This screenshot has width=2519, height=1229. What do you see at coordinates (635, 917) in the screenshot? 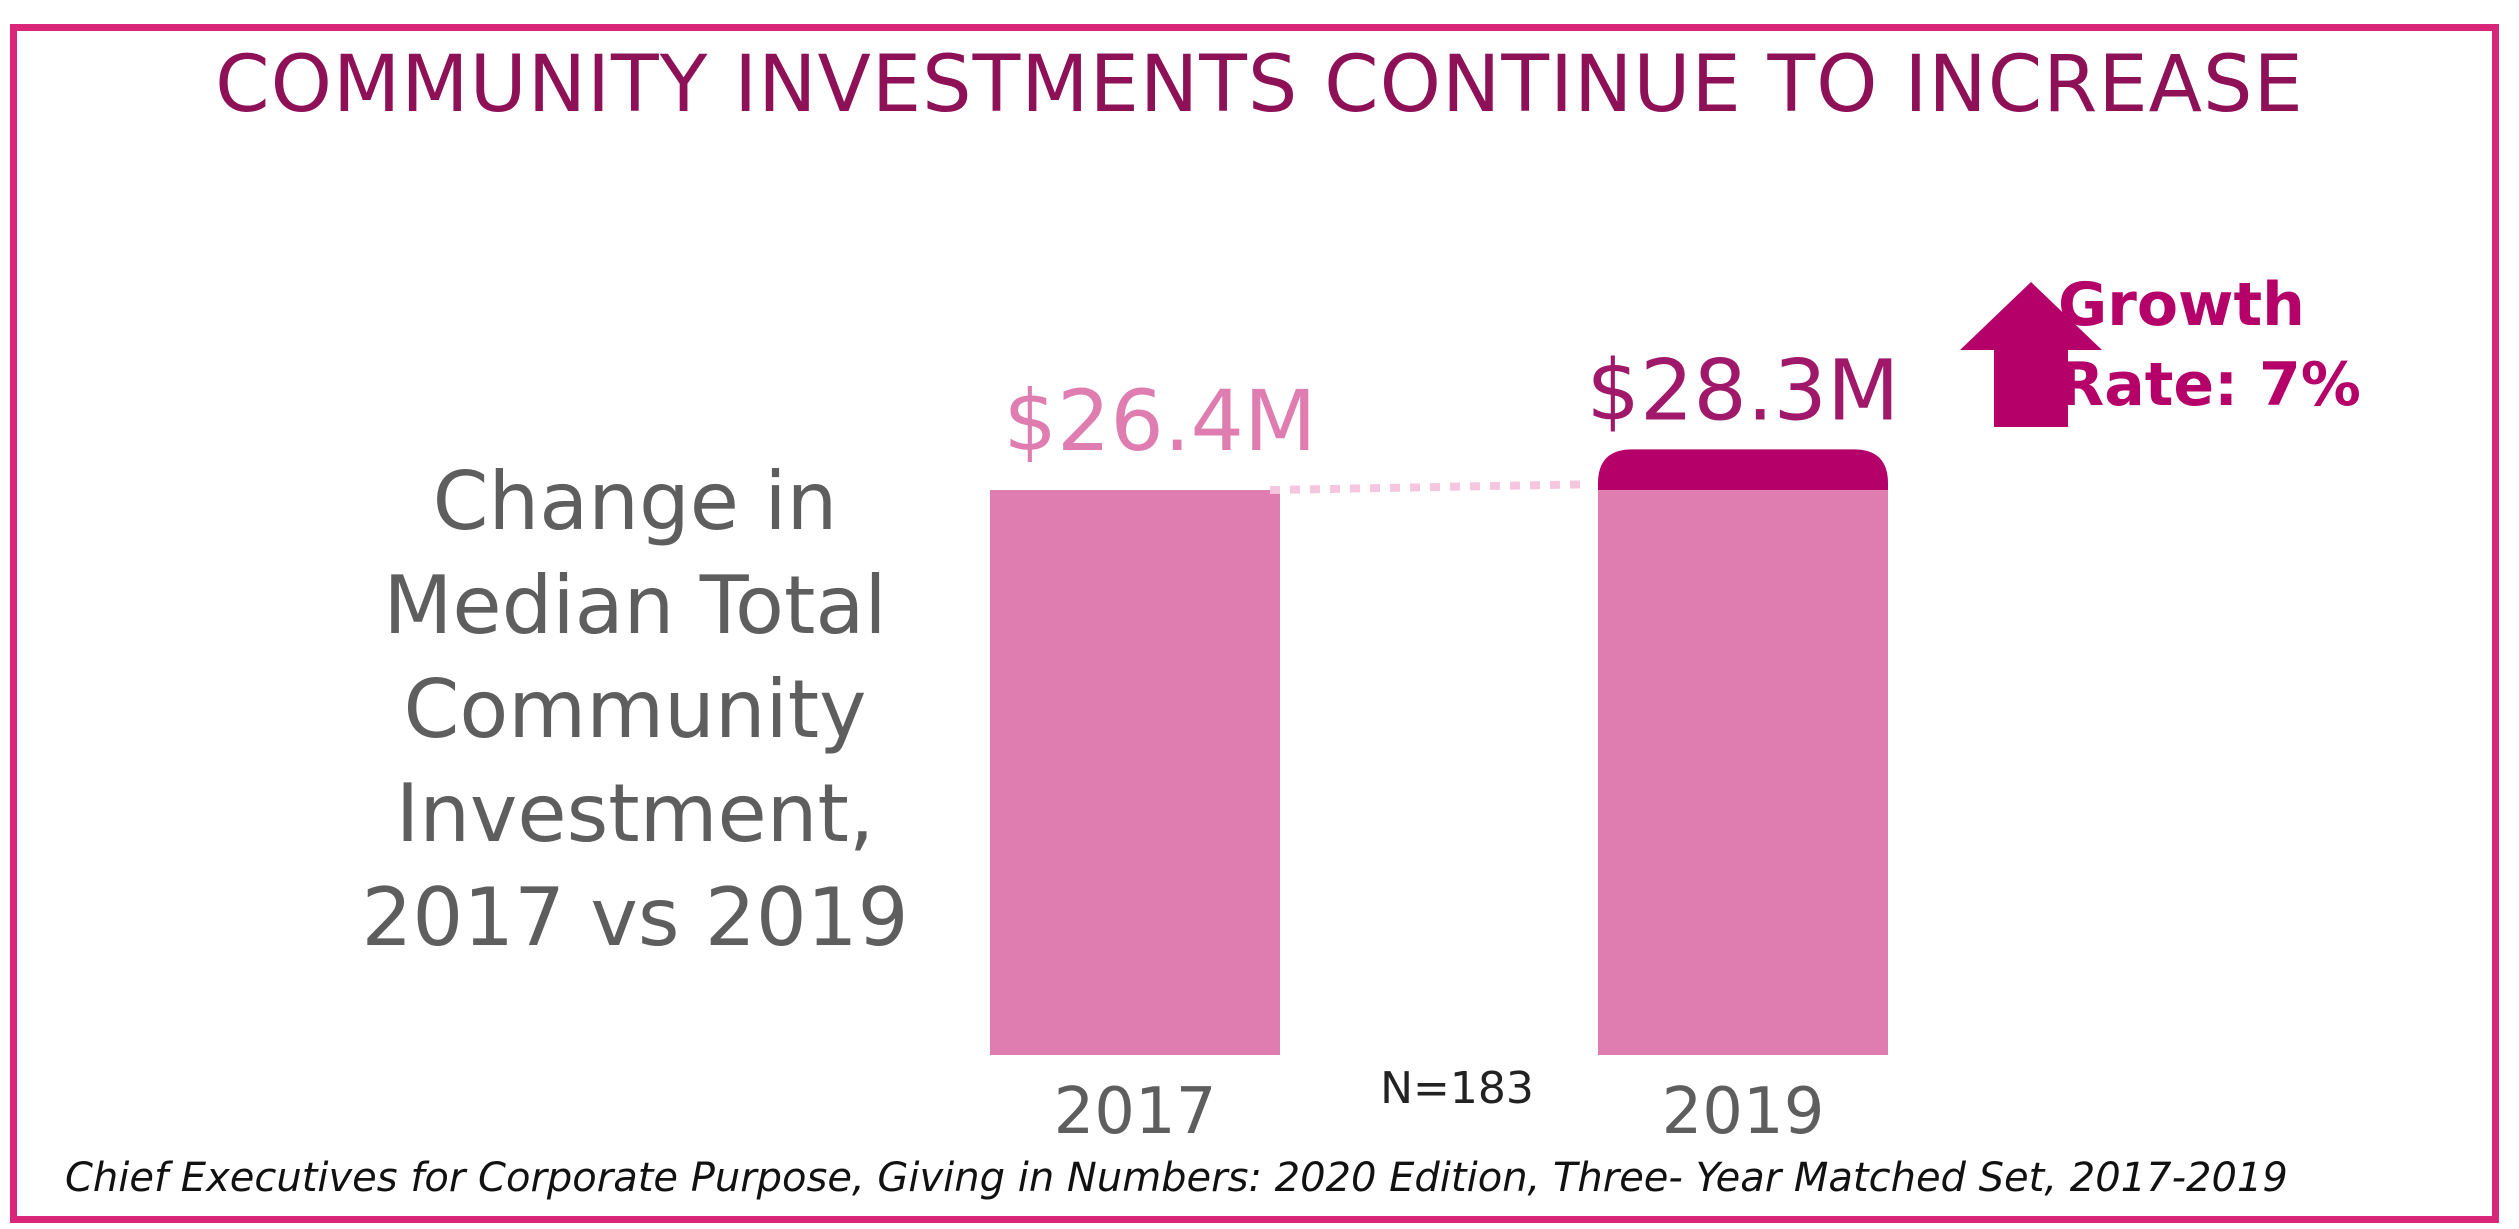
I see `side-description-line: 2017 vs 2019` at bounding box center [635, 917].